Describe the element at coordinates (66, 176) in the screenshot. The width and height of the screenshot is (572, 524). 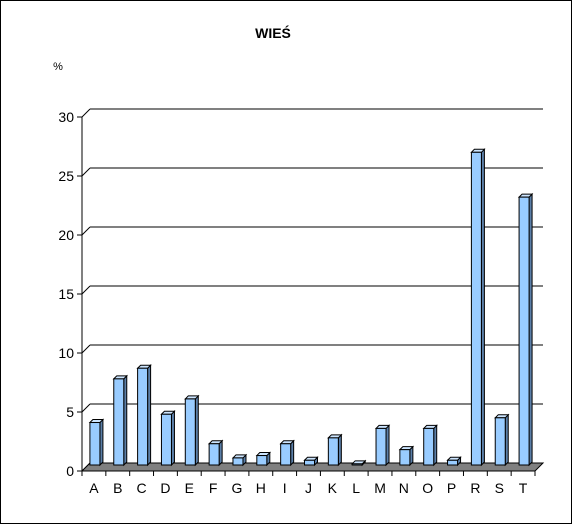
I see `y-tick-label: 25` at that location.